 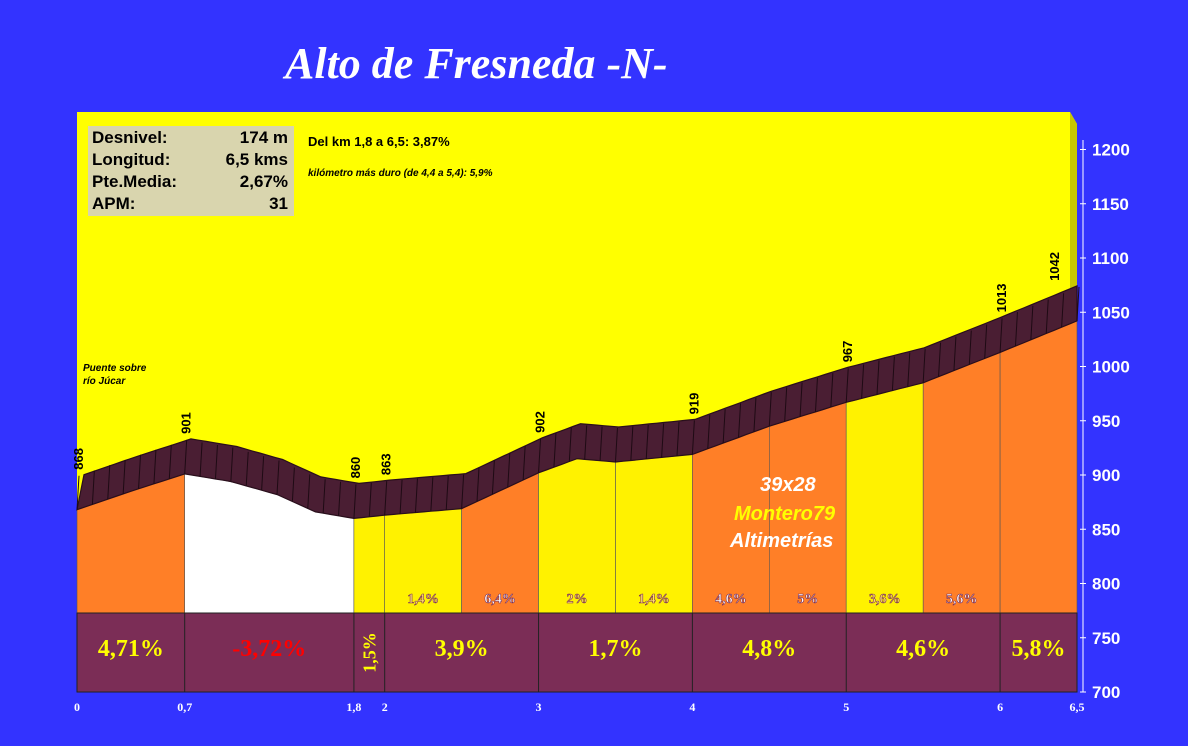 I want to click on segment-gradient-label: 5,6%, so click(x=962, y=599).